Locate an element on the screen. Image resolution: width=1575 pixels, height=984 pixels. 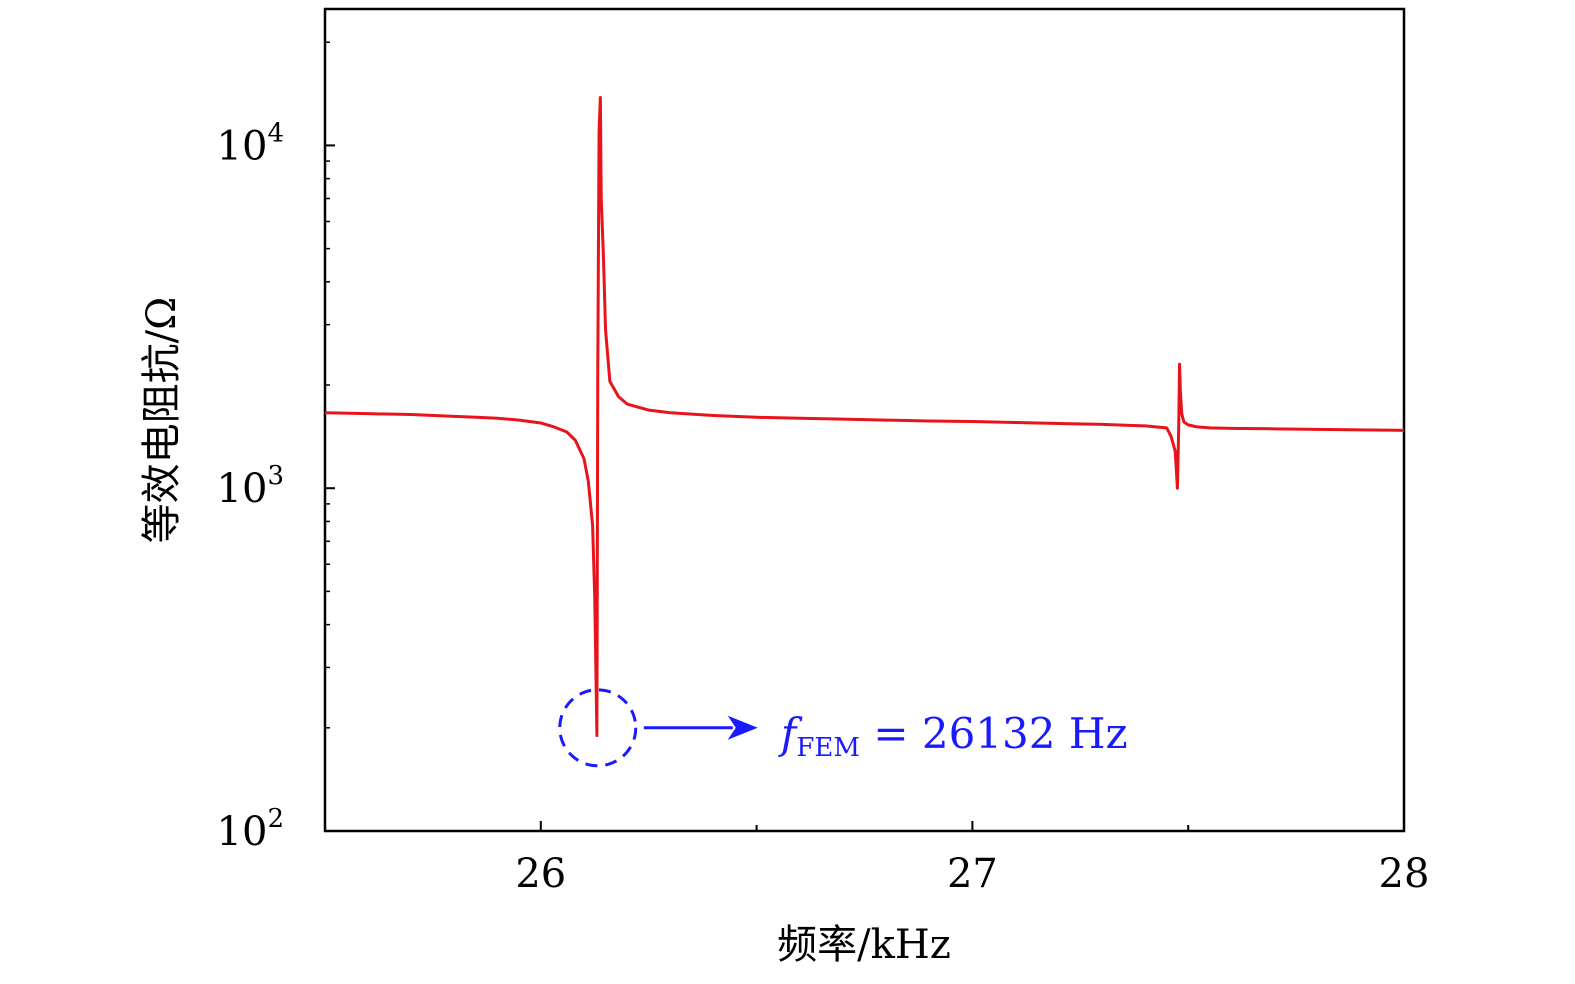
y-tick-label: 10² is located at coordinates (250, 829).